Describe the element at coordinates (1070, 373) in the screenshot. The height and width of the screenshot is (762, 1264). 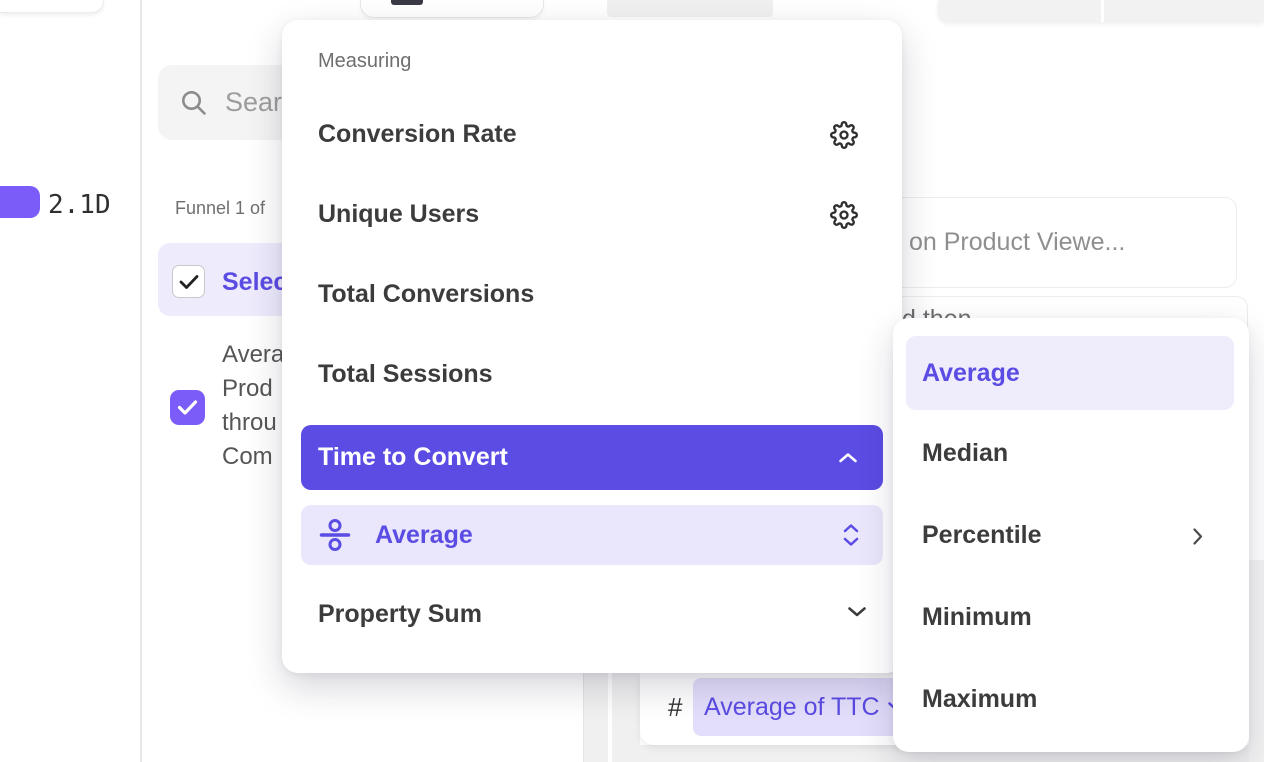
I see `agg-item-average: Average` at that location.